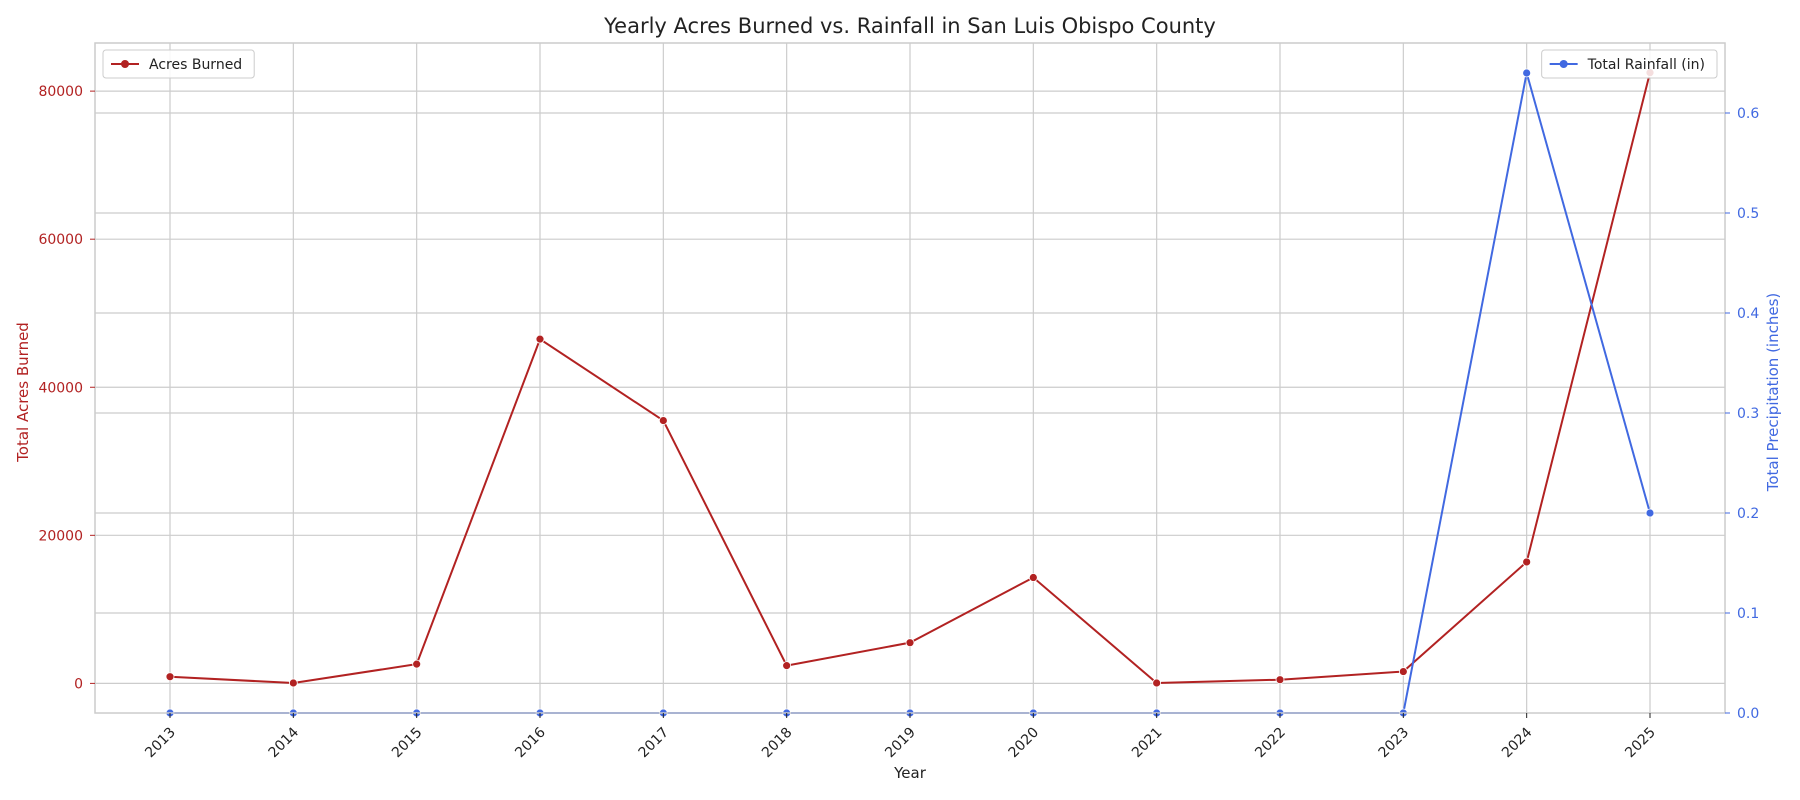 Image resolution: width=1800 pixels, height=800 pixels. What do you see at coordinates (1147, 743) in the screenshot?
I see `x-tick-label: 2021` at bounding box center [1147, 743].